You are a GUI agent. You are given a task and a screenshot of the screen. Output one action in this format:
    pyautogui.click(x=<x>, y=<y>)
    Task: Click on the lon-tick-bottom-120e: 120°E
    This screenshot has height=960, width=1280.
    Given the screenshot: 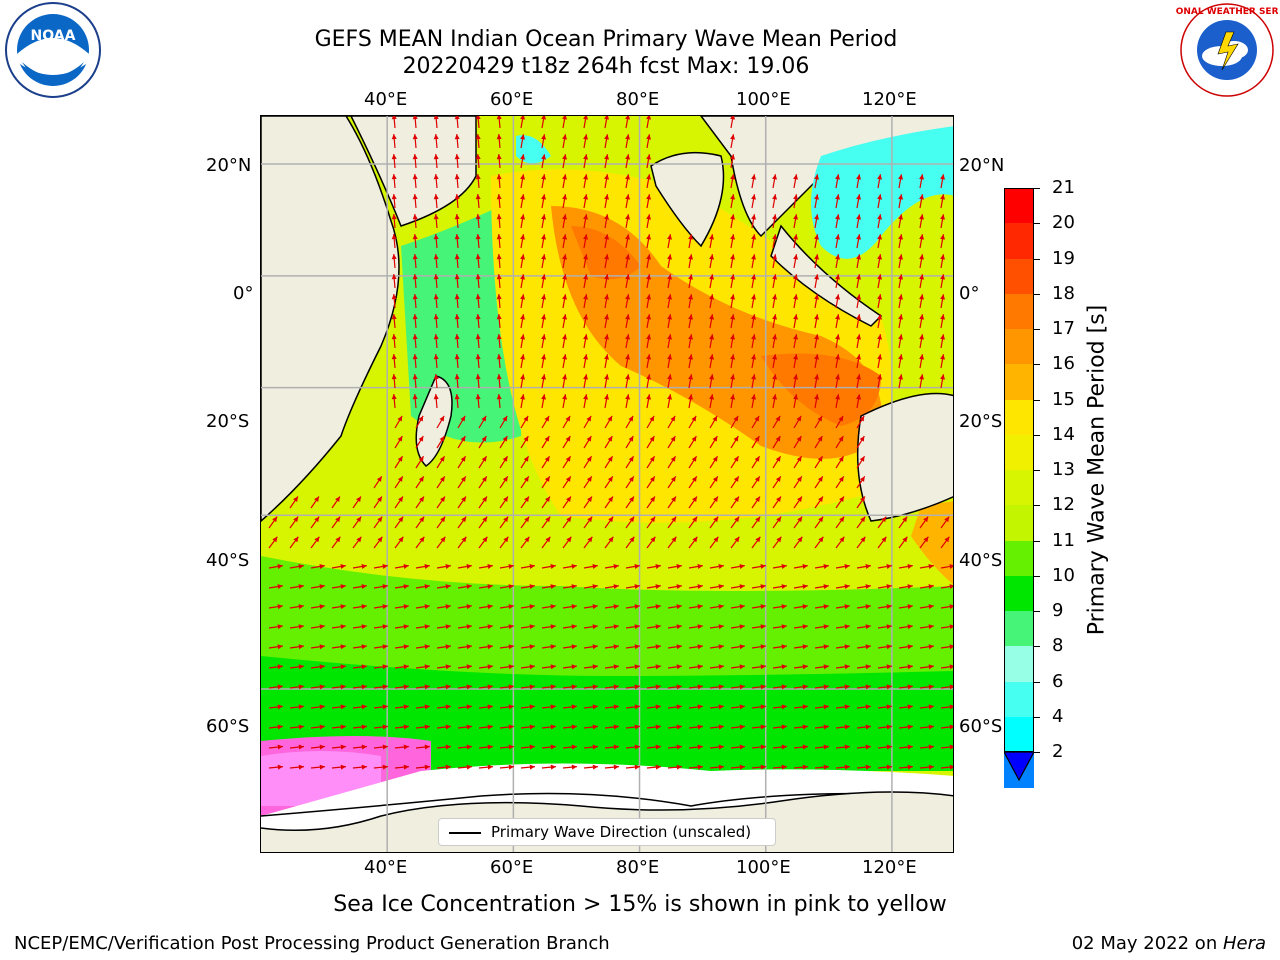 What is the action you would take?
    pyautogui.click(x=889, y=867)
    